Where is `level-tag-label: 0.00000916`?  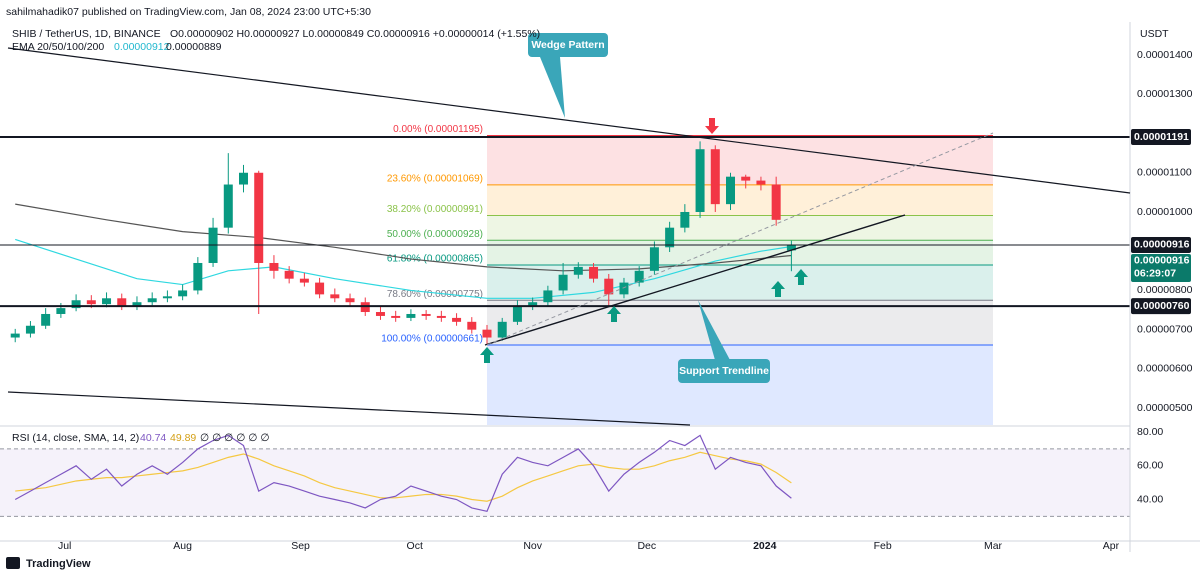 level-tag-label: 0.00000916 is located at coordinates (1162, 245).